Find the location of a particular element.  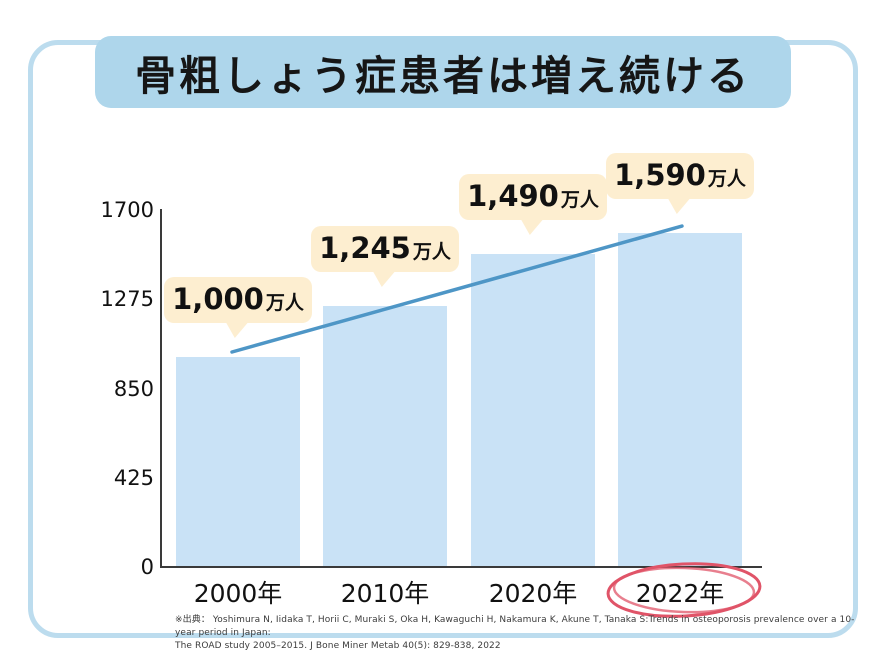

x-axis-label: 2020年 is located at coordinates (533, 593).